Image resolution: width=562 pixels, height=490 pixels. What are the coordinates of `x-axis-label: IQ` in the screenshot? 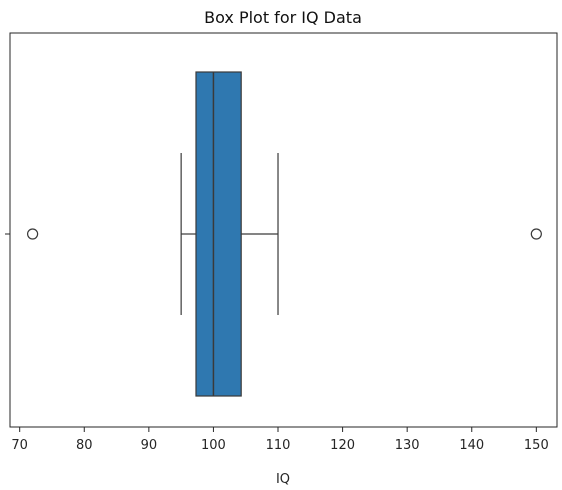 It's located at (283, 479).